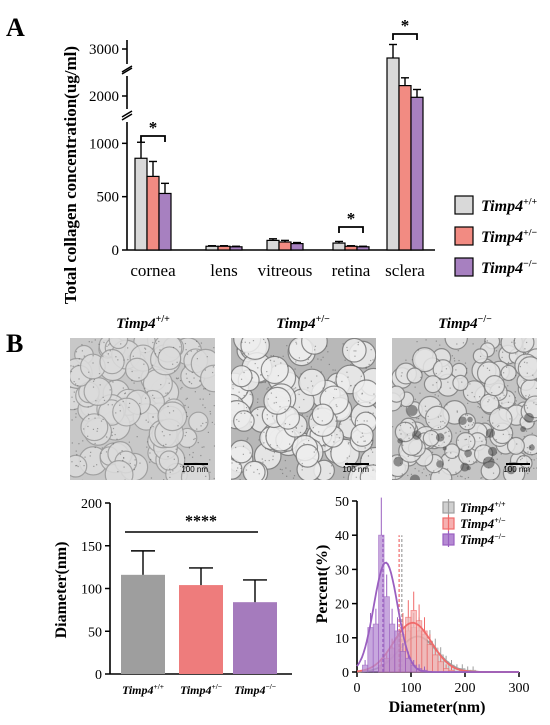  I want to click on panel-a-legend-swatch, so click(464, 267).